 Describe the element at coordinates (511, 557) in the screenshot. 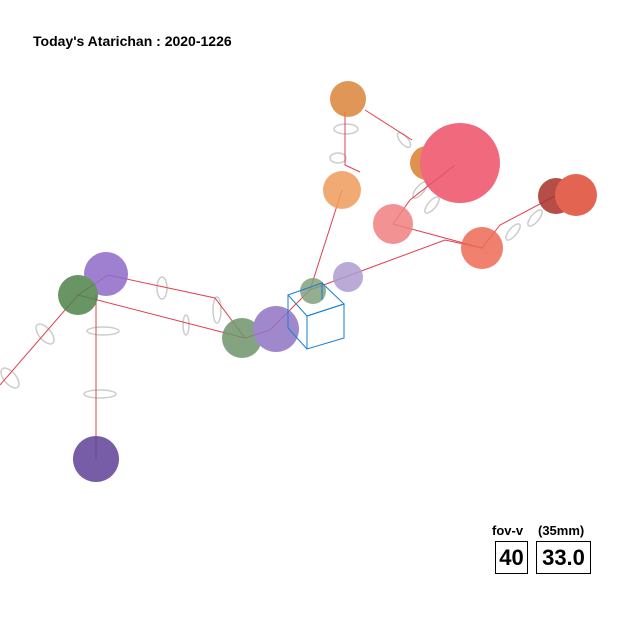

I see `fov-value: 40` at that location.